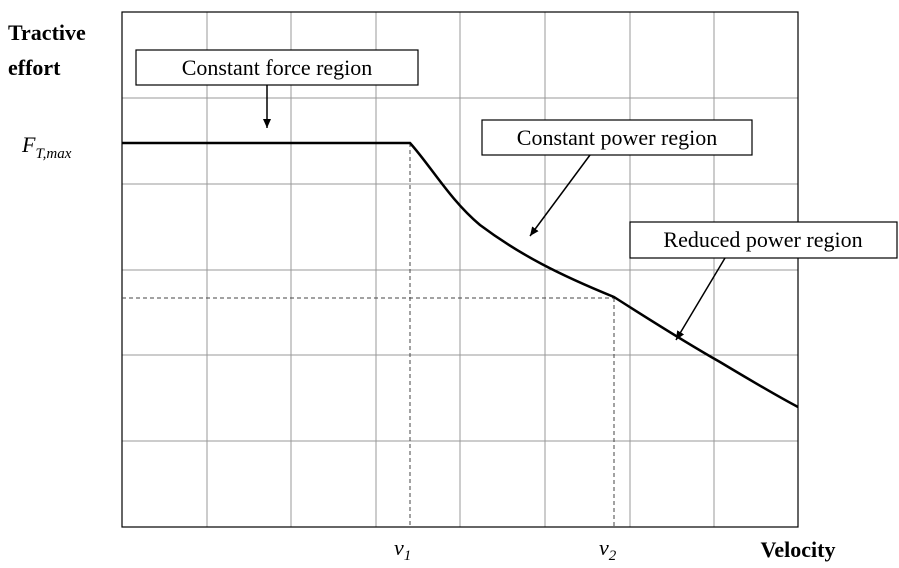 The width and height of the screenshot is (899, 568). What do you see at coordinates (53, 154) in the screenshot?
I see `y-marker-sub: T,max` at bounding box center [53, 154].